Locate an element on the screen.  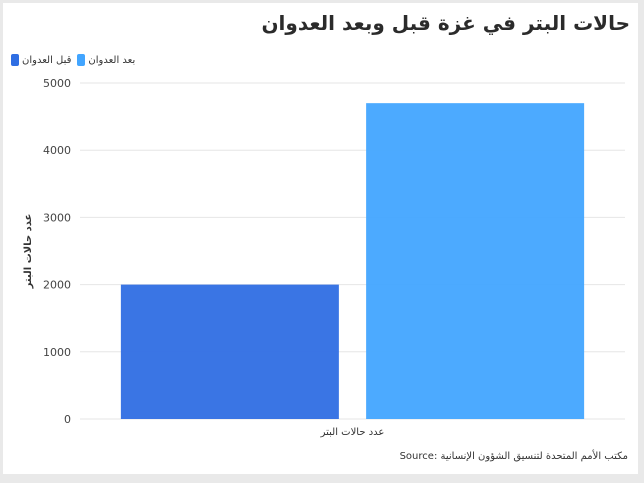
legend-swatch-after is located at coordinates (81, 60).